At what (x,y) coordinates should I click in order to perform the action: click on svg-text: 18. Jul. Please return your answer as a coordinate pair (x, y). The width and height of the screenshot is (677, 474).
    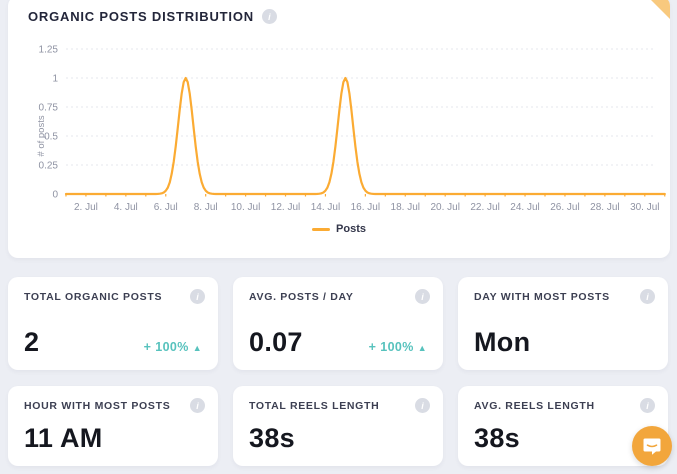
    Looking at the image, I should click on (405, 207).